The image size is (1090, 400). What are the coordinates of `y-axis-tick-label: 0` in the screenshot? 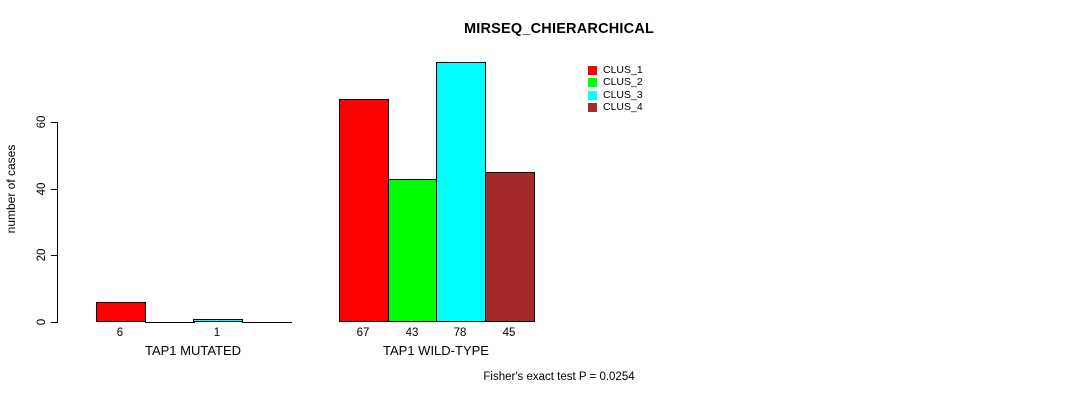 It's located at (42, 322).